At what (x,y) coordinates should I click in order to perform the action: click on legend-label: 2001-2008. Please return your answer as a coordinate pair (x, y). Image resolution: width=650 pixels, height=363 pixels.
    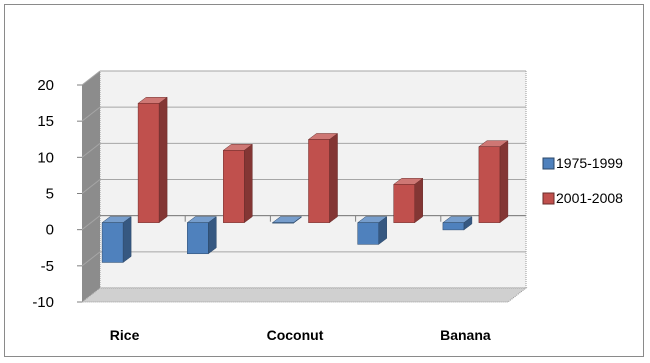
    Looking at the image, I should click on (589, 198).